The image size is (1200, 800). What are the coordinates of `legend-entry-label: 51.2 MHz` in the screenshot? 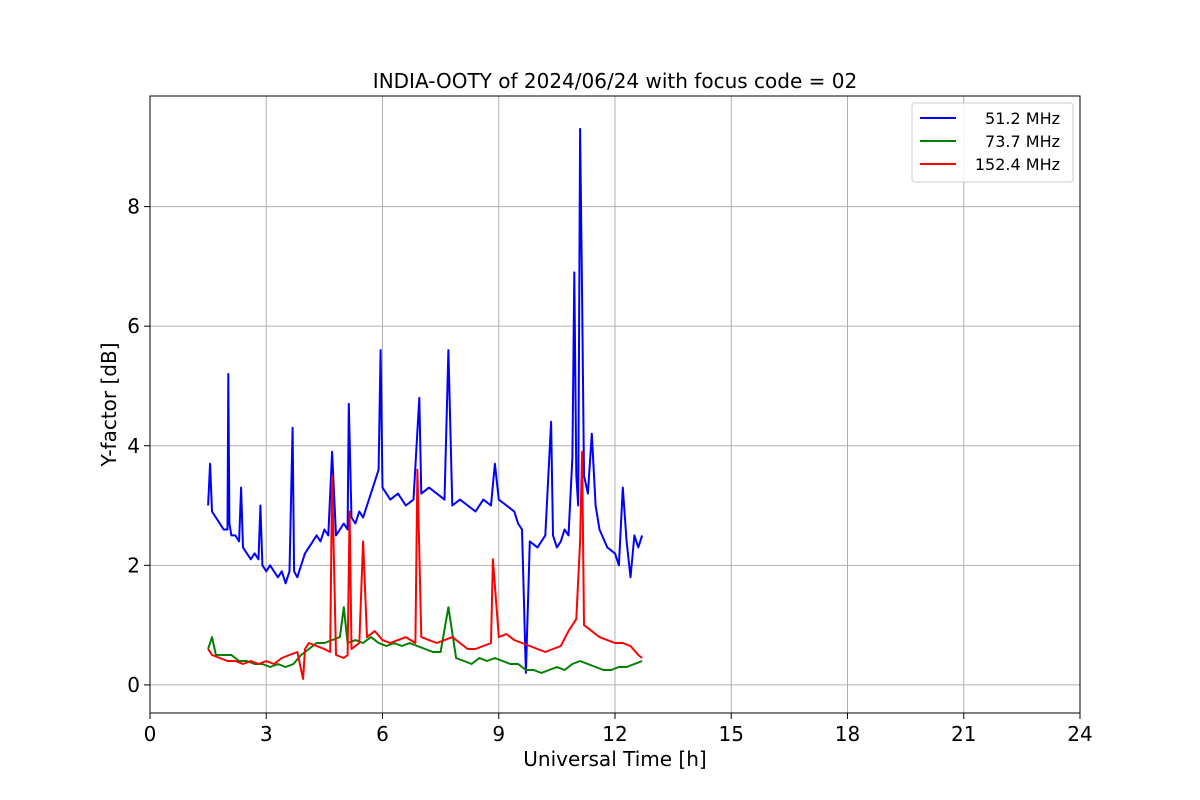 It's located at (1022, 118).